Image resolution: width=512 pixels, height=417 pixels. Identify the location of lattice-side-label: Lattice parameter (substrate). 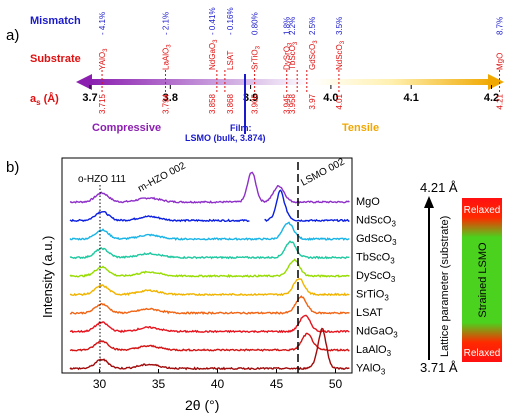
(445, 286).